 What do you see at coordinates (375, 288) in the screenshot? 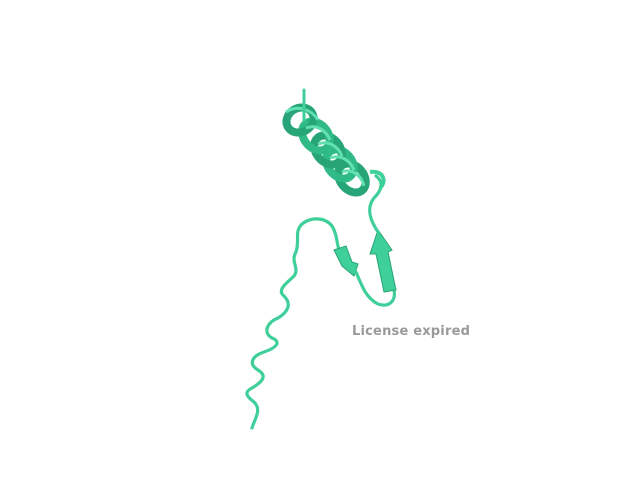
I see `beta-turn` at bounding box center [375, 288].